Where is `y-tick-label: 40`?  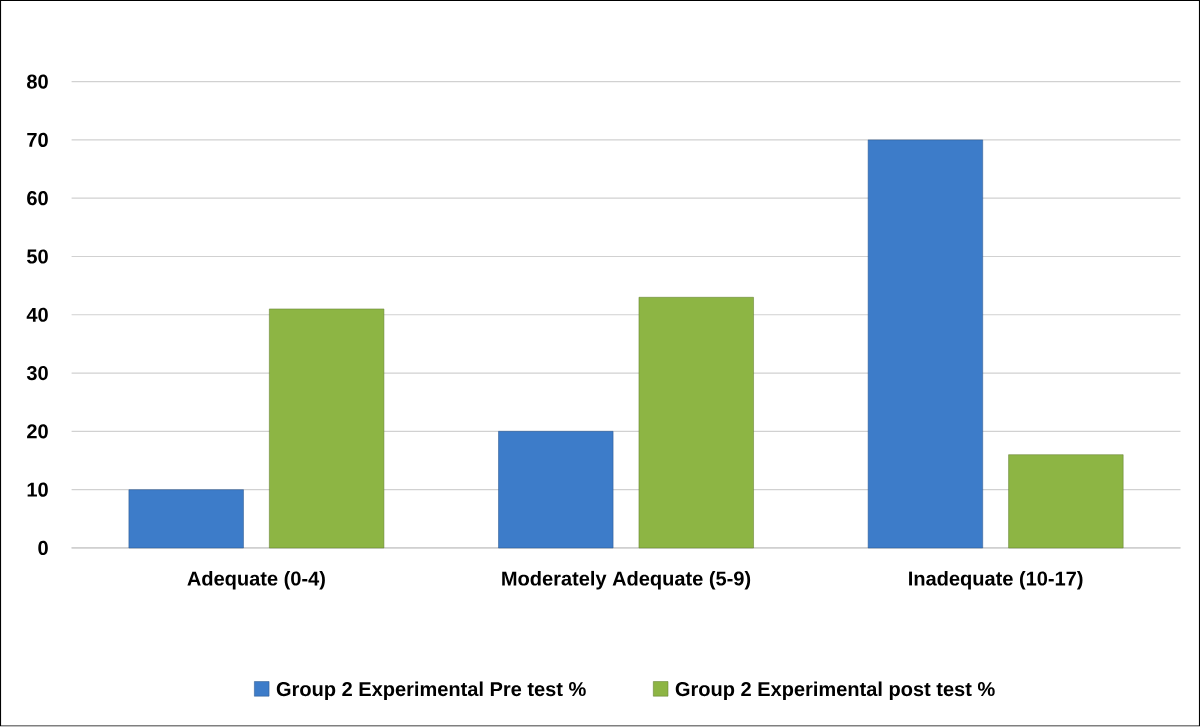
y-tick-label: 40 is located at coordinates (37, 315).